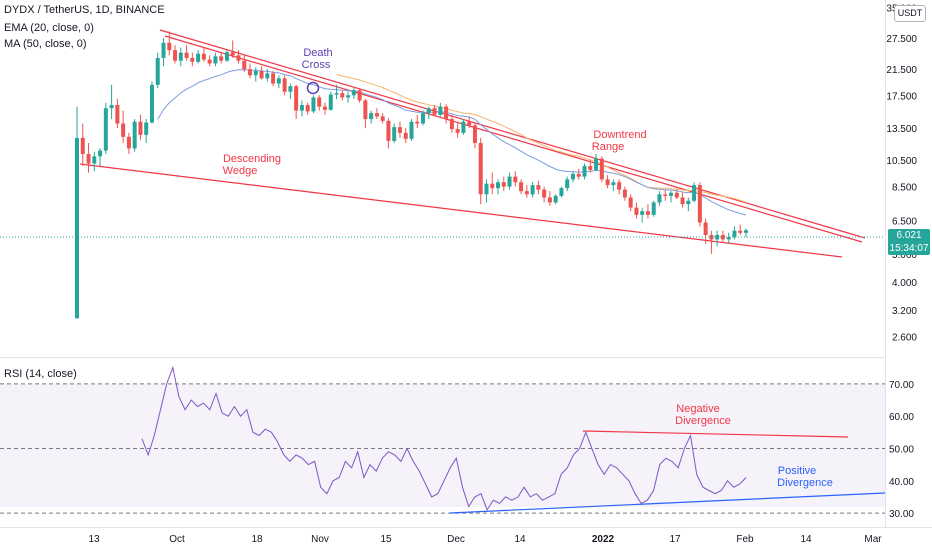 The image size is (932, 550). What do you see at coordinates (316, 65) in the screenshot?
I see `death-cross-label-2: Cross` at bounding box center [316, 65].